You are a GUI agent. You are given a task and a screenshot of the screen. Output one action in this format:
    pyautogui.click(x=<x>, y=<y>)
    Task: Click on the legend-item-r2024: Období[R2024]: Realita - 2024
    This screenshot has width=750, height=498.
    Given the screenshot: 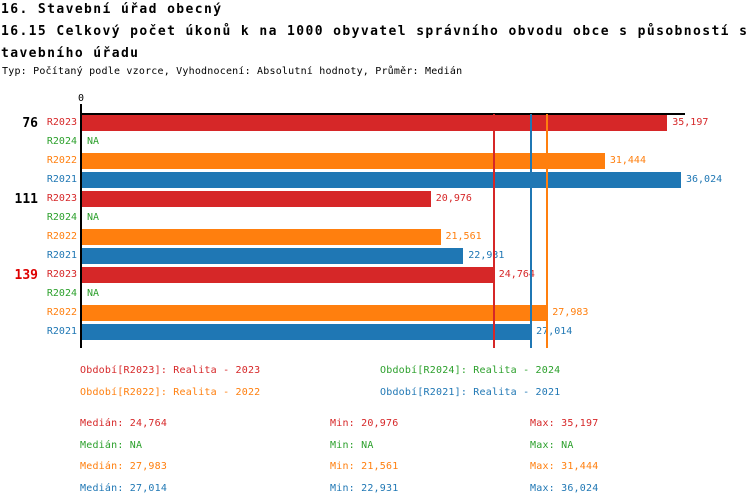 What is the action you would take?
    pyautogui.click(x=470, y=370)
    